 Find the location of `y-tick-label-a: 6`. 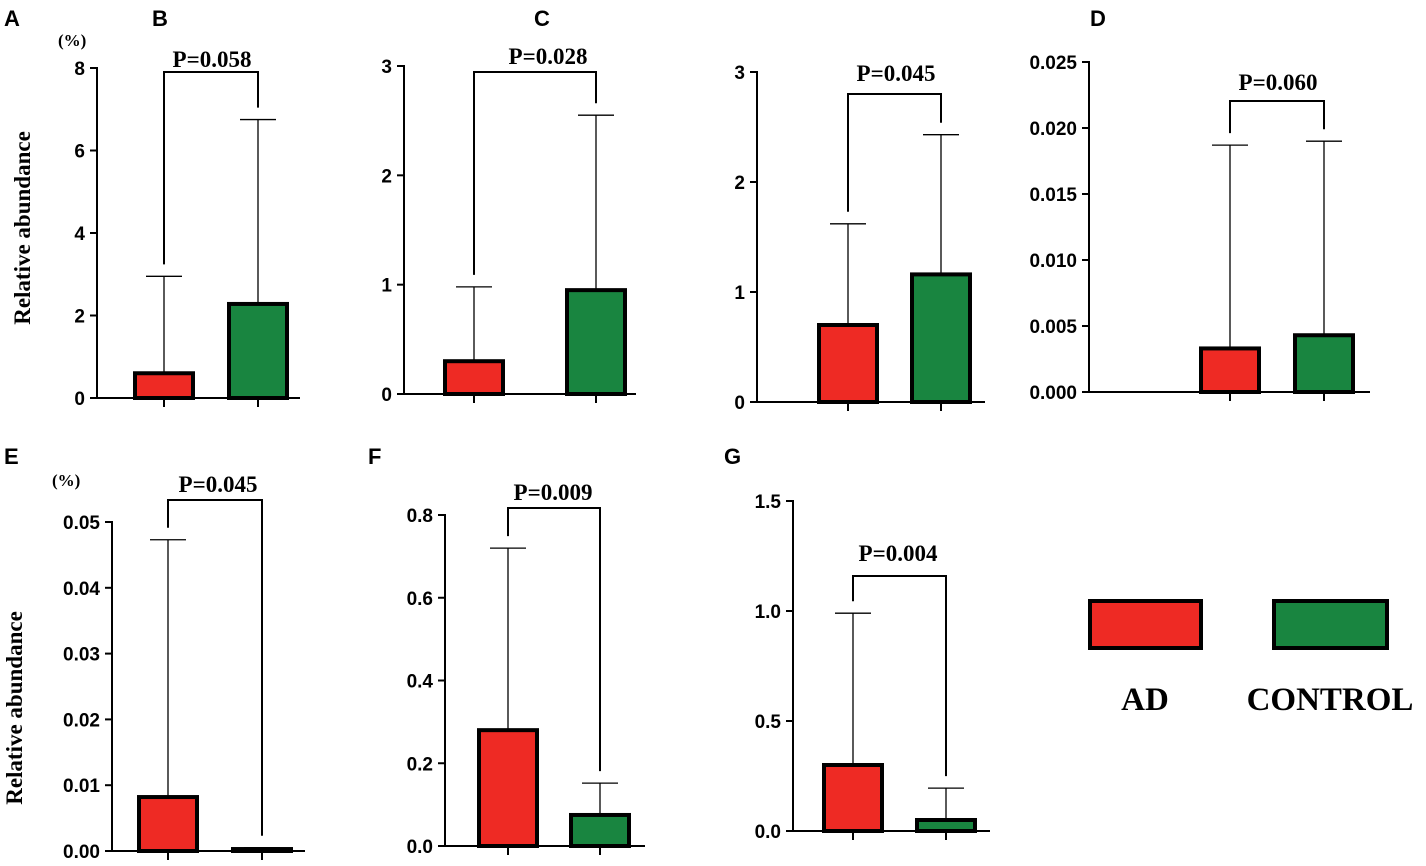

y-tick-label-a: 6 is located at coordinates (79, 152).